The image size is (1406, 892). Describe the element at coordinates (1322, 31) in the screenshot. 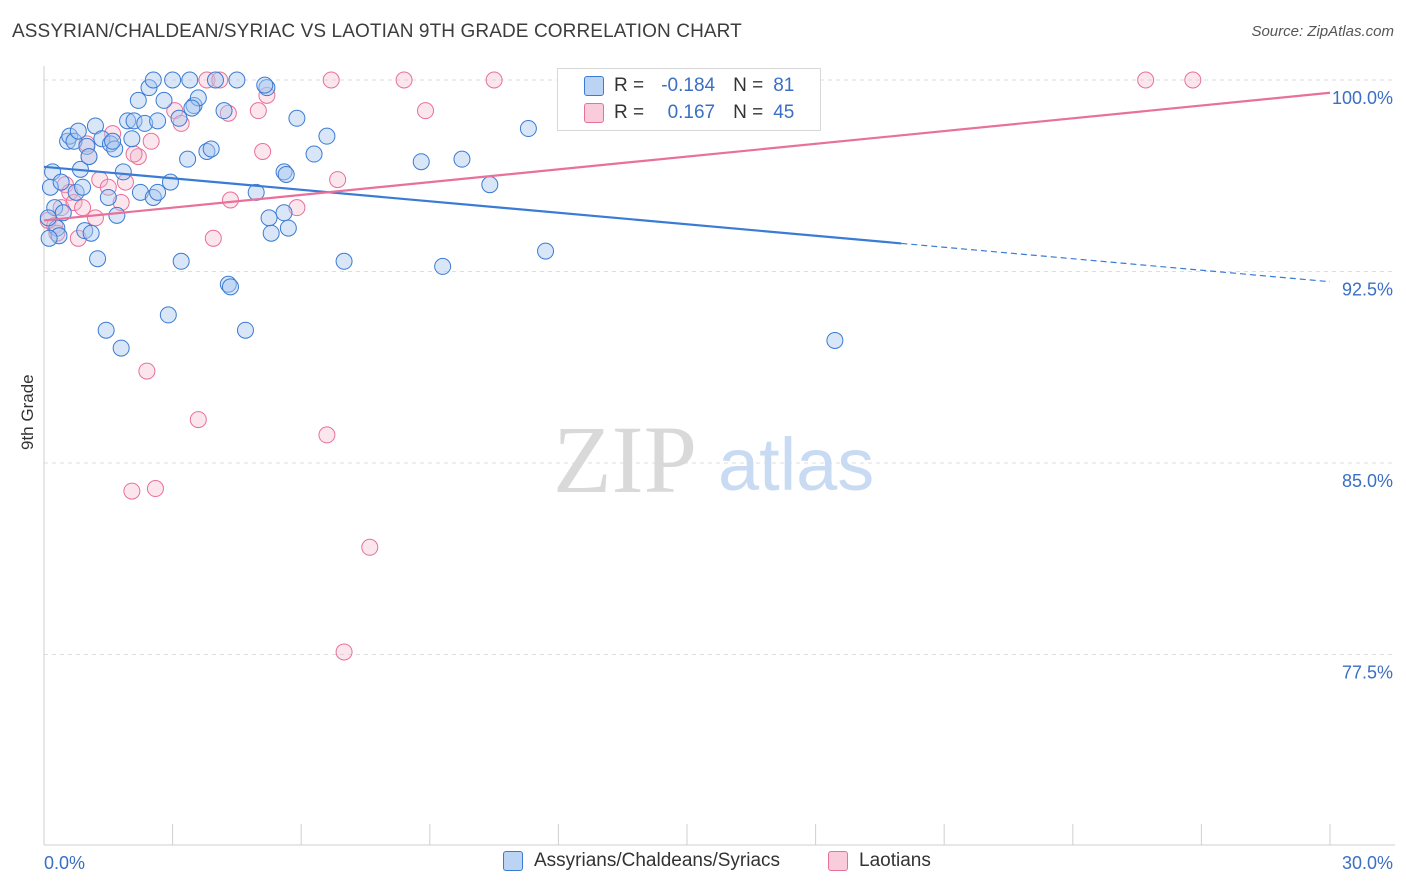

I see `source-label: Source: ZipAtlas.com` at that location.